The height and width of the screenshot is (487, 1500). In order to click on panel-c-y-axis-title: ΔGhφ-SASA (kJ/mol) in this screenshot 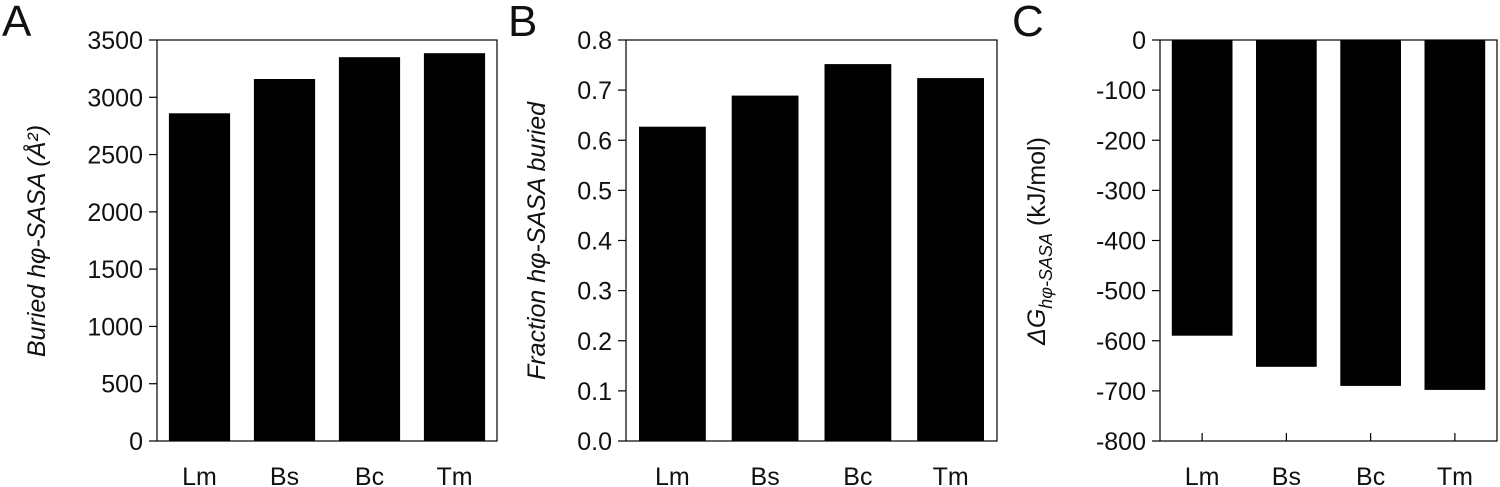, I will do `click(1039, 241)`.